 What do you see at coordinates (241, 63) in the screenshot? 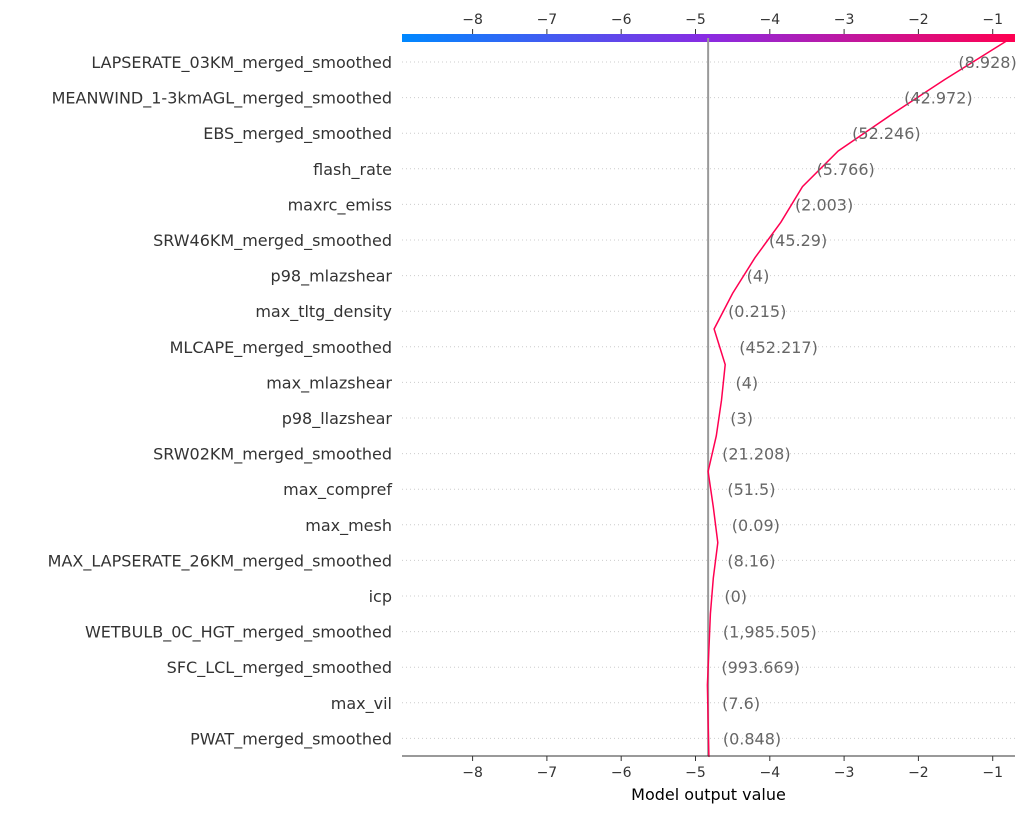
I see `feature-label: LAPSERATE_03KM_merged_smoothed` at bounding box center [241, 63].